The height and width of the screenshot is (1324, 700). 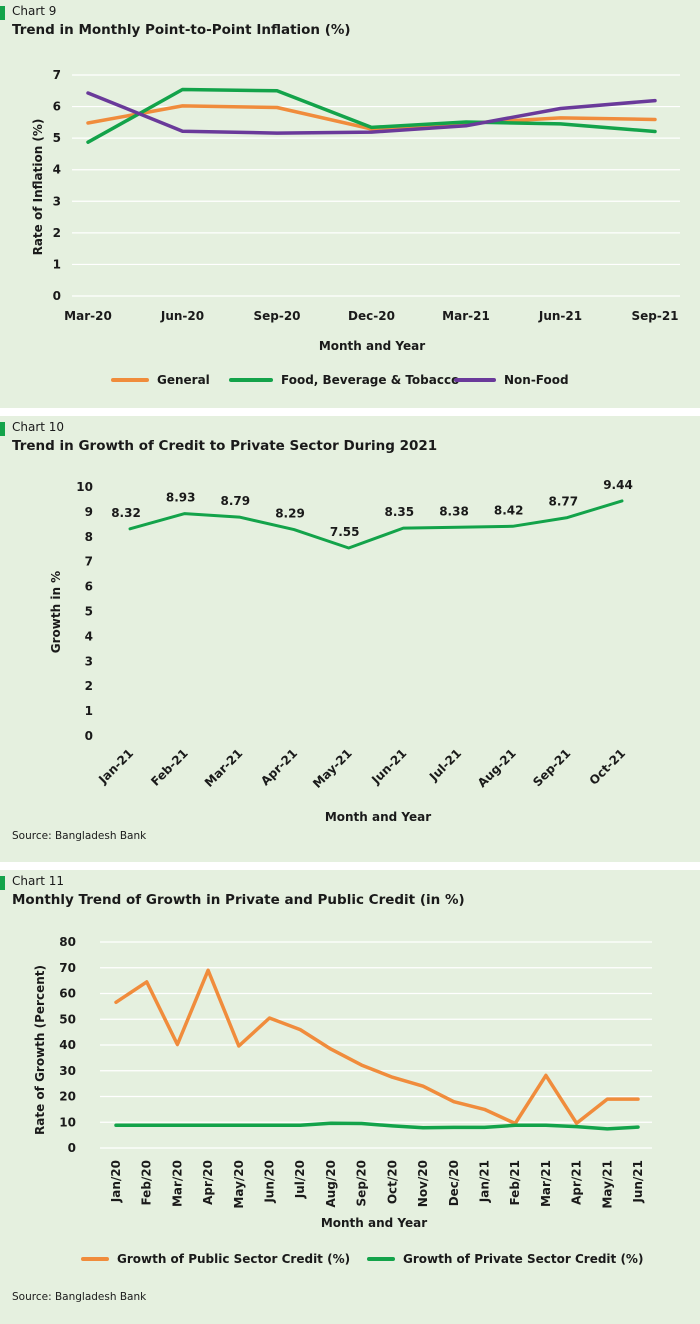 What do you see at coordinates (536, 380) in the screenshot?
I see `legend-label: Non-Food` at bounding box center [536, 380].